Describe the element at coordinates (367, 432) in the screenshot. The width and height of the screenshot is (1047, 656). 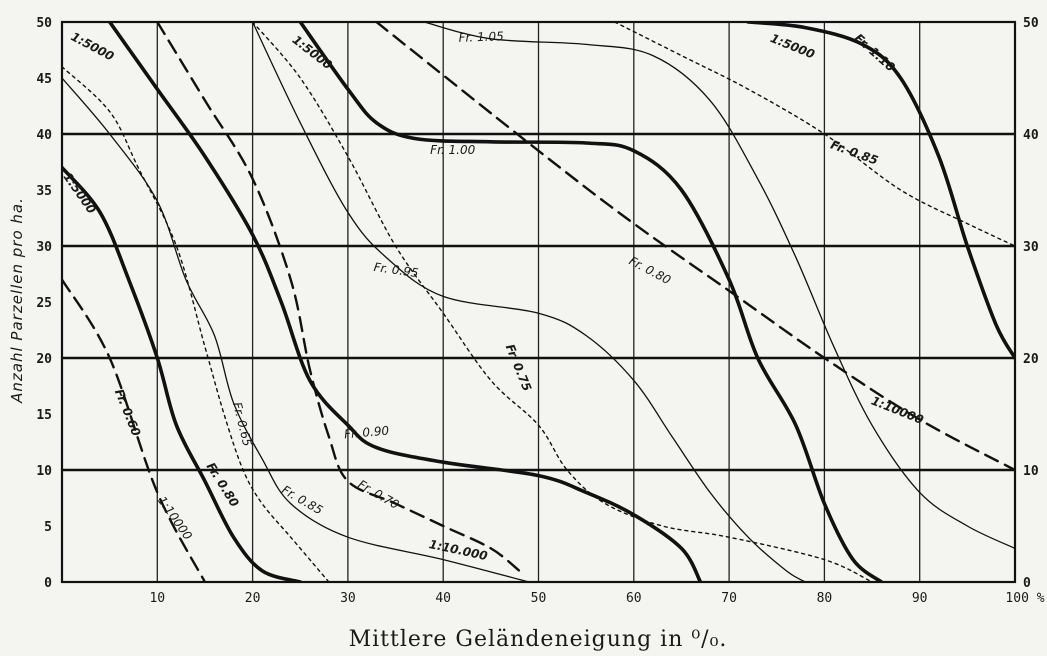
I see `curve-label-9: Fr. 0.90` at that location.